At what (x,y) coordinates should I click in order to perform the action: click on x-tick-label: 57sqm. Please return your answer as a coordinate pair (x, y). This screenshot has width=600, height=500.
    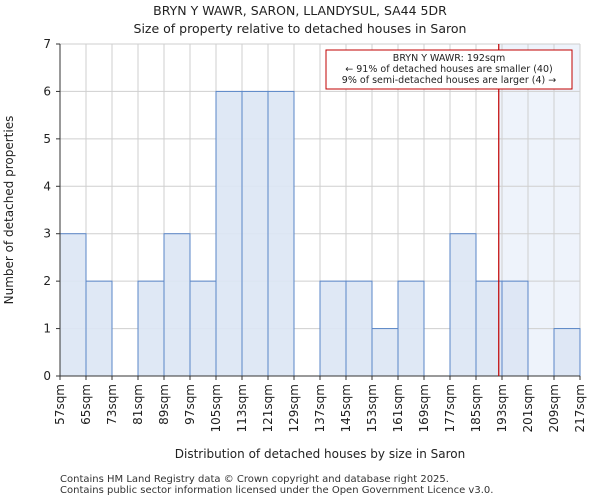
    Looking at the image, I should click on (60, 404).